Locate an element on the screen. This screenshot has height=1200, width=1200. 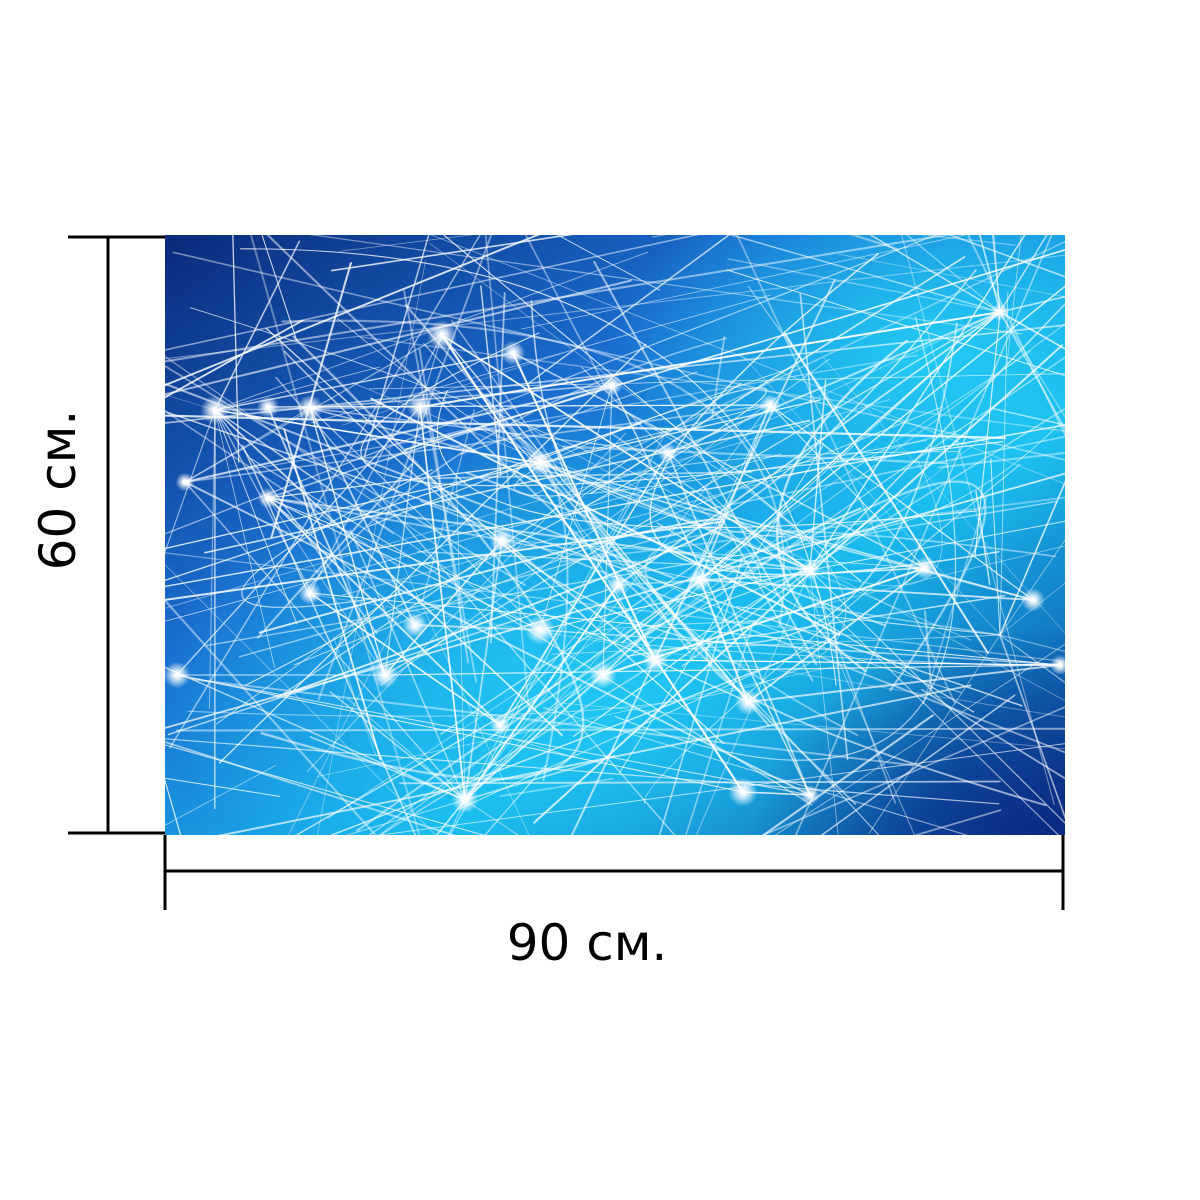
height-label: 60 см. is located at coordinates (58, 490).